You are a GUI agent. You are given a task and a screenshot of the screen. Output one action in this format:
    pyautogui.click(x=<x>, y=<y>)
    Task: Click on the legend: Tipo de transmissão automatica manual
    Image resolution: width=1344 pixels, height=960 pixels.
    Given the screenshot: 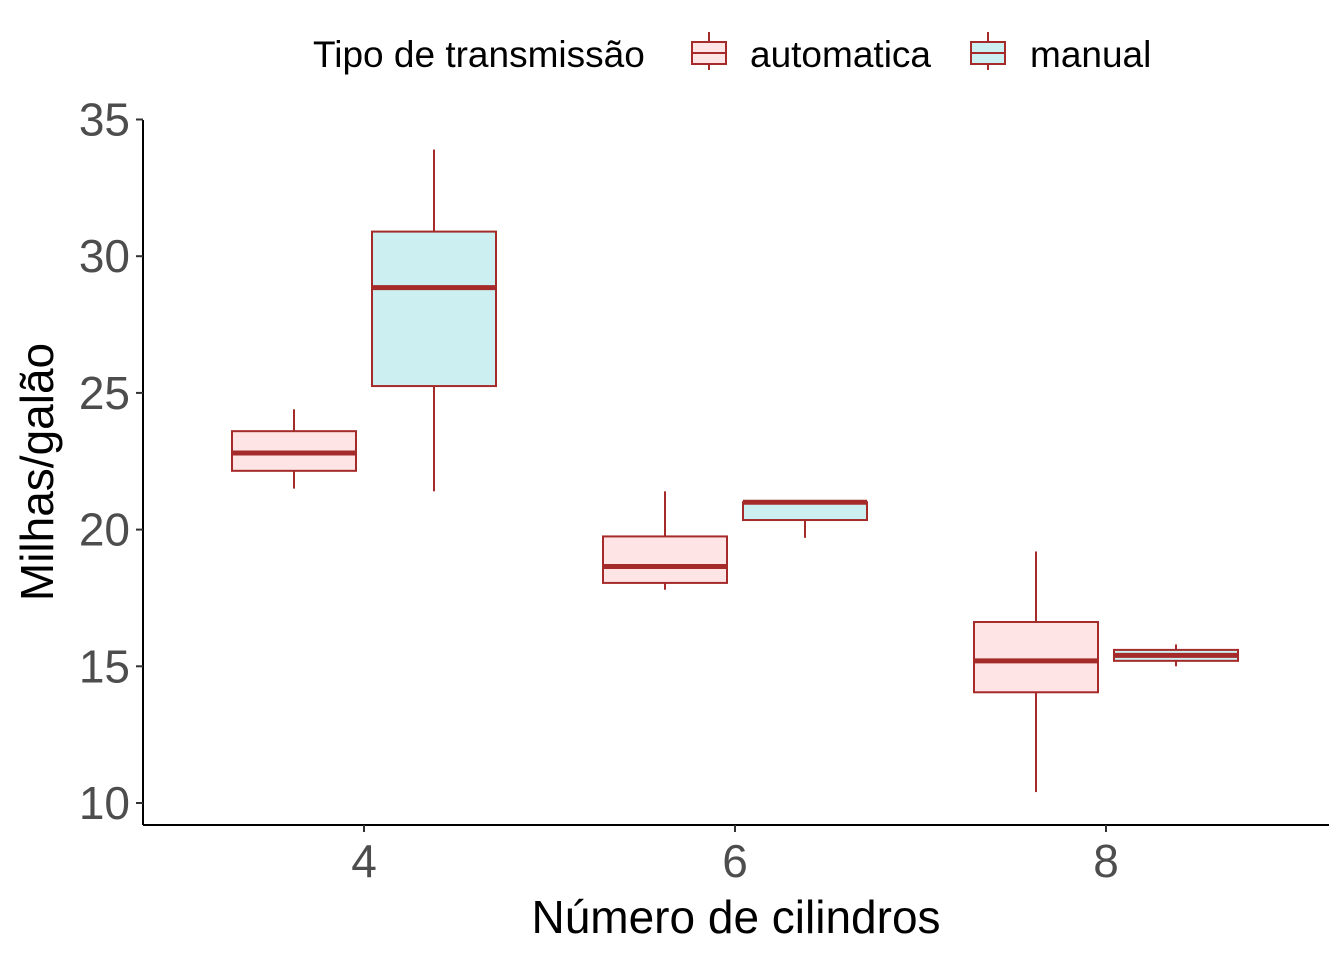 What is the action you would take?
    pyautogui.click(x=732, y=53)
    